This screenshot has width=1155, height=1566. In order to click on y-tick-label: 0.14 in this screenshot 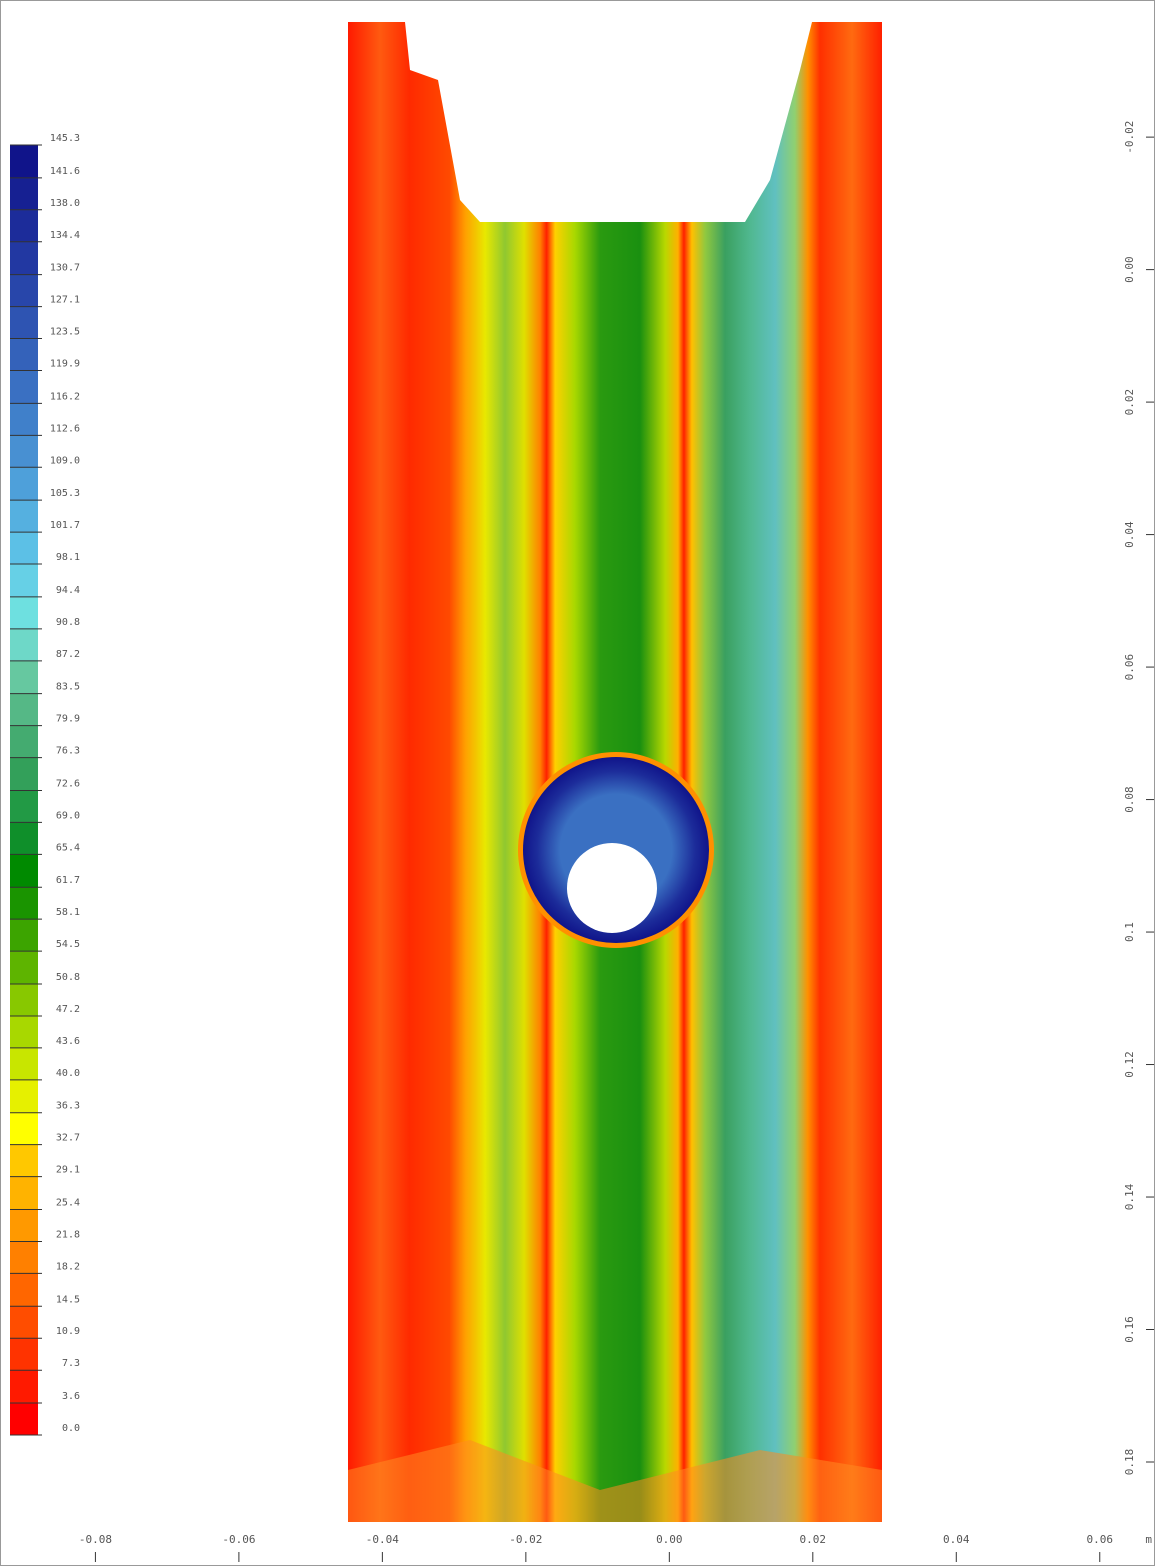, I will do `click(1129, 1196)`.